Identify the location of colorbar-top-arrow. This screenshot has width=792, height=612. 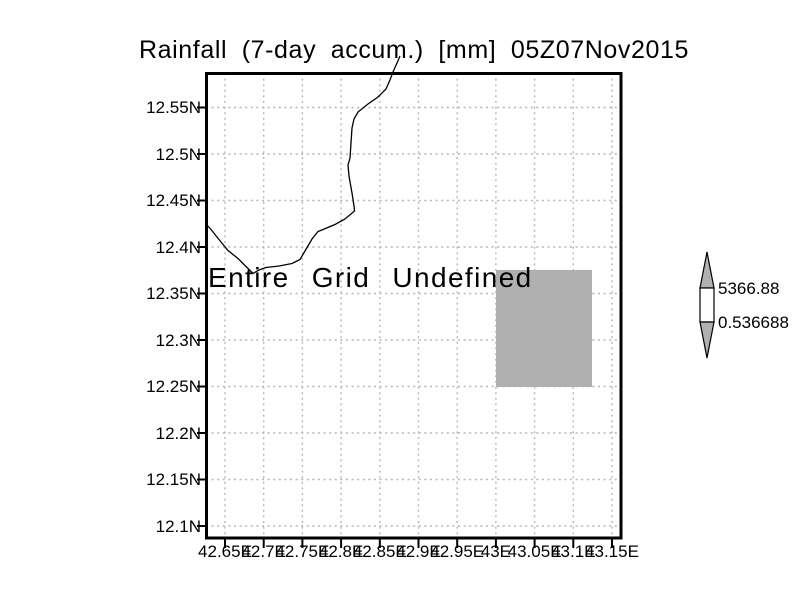
(707, 270).